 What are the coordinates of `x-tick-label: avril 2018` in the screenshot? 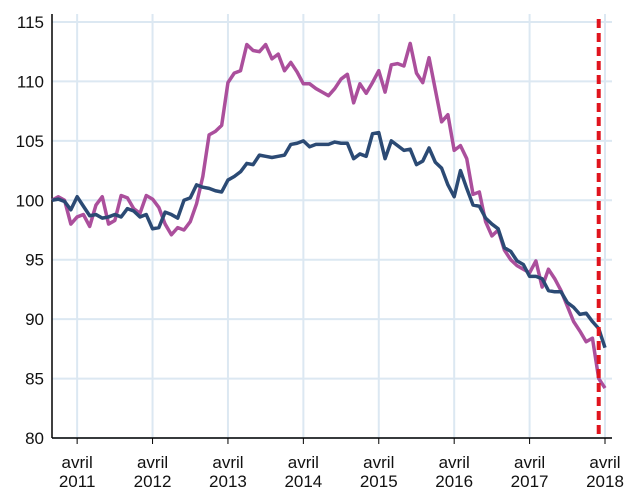 It's located at (605, 470).